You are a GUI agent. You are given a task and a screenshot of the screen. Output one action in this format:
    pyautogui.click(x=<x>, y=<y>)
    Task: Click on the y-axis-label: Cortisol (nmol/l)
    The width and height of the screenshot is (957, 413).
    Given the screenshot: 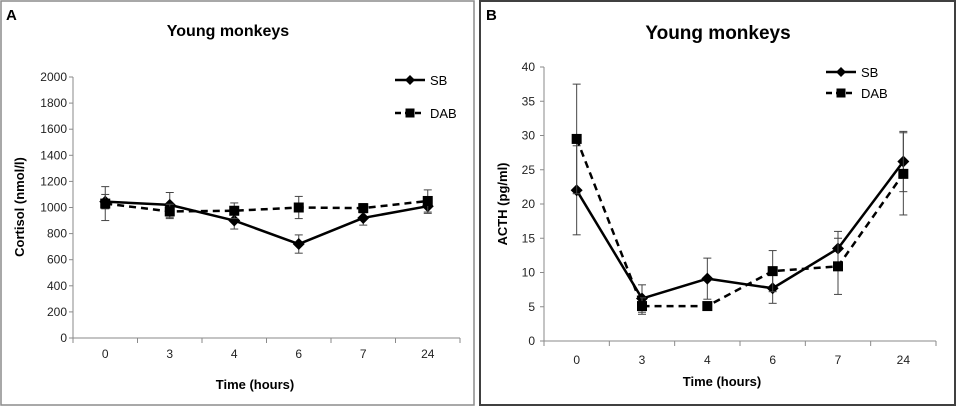 What is the action you would take?
    pyautogui.click(x=19, y=207)
    